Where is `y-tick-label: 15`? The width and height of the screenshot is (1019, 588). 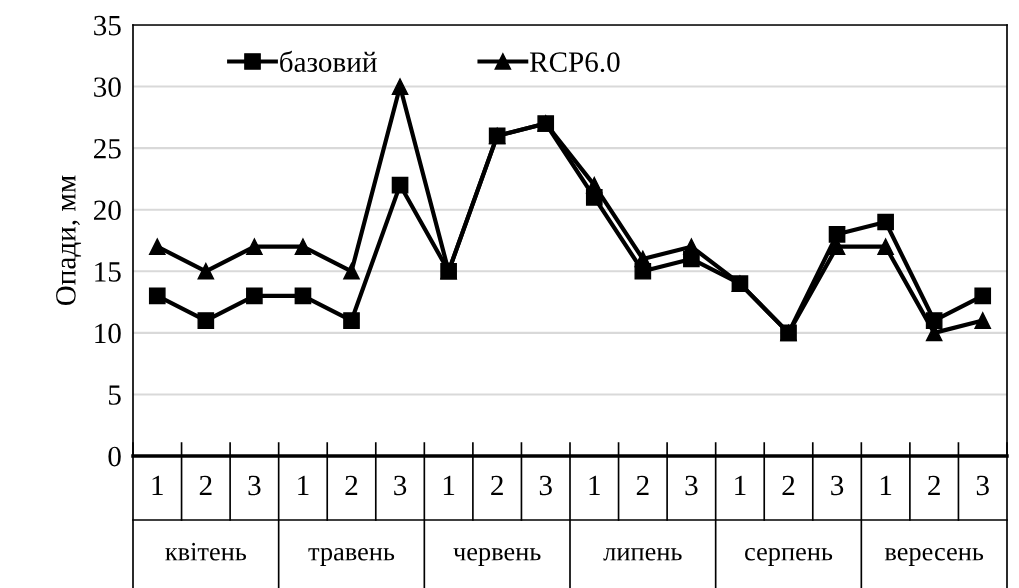 y-tick-label: 15 is located at coordinates (108, 272).